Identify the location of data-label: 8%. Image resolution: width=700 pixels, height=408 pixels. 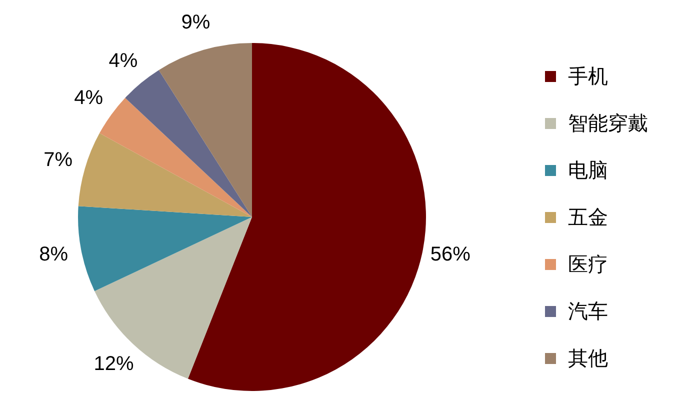
(53, 254).